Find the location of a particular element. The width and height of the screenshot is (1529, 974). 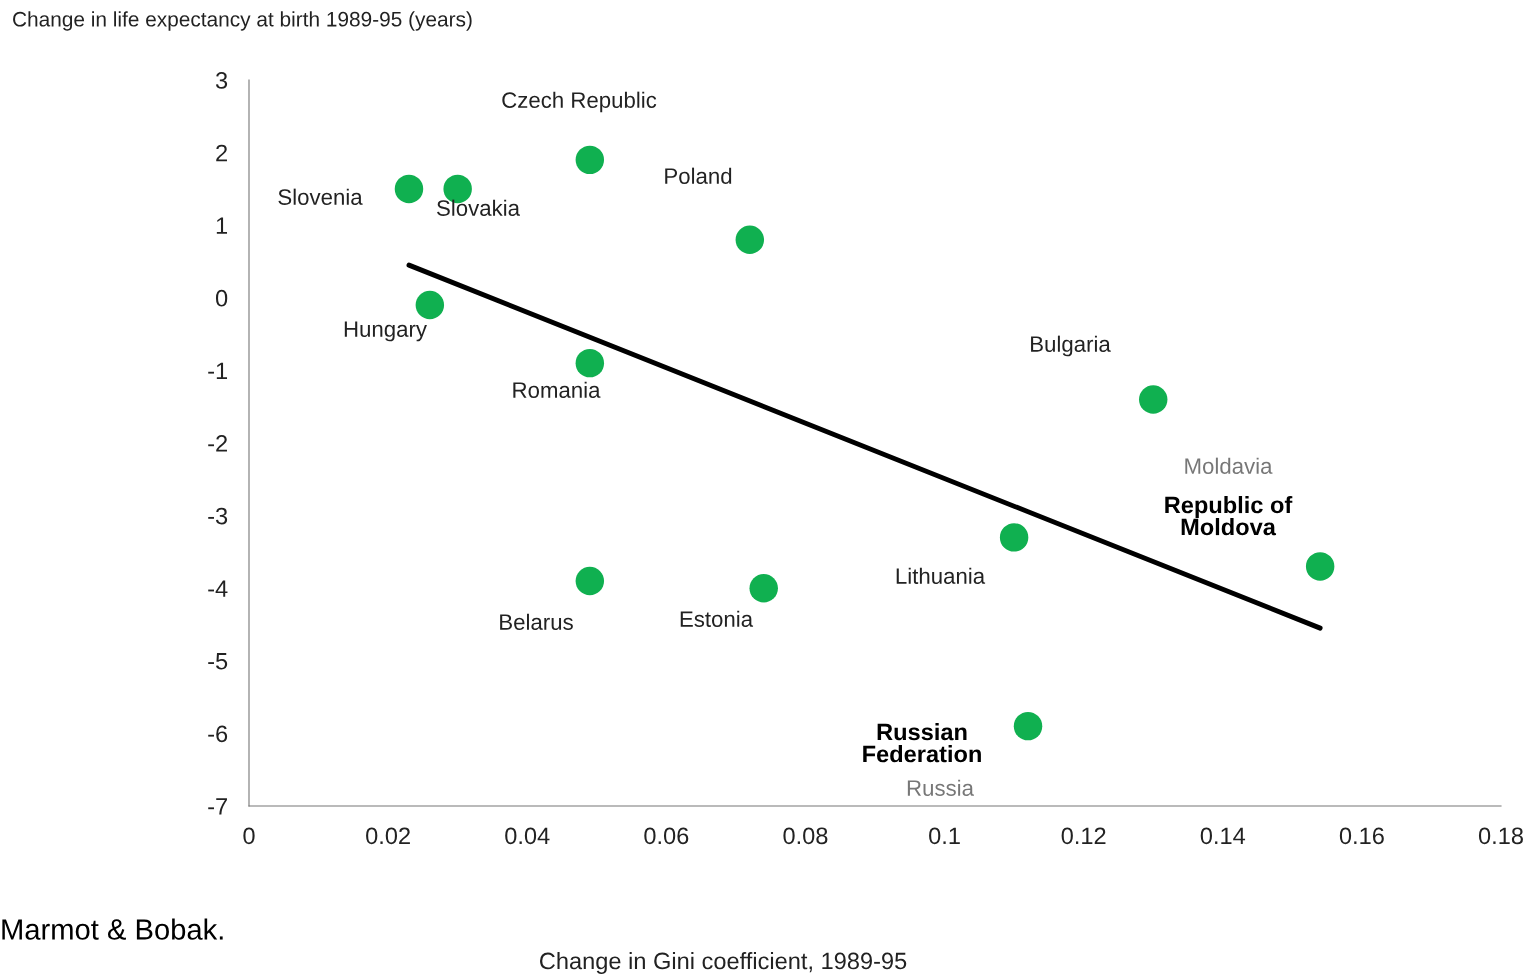

y-tick-label: 0 is located at coordinates (221, 298).